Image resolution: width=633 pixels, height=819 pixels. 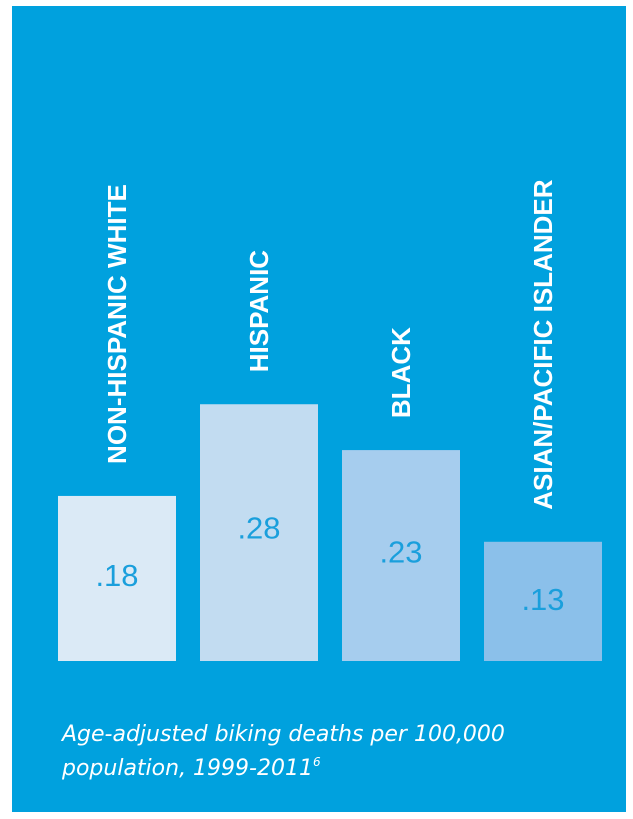 I want to click on value-label-1: .28, so click(x=258, y=527).